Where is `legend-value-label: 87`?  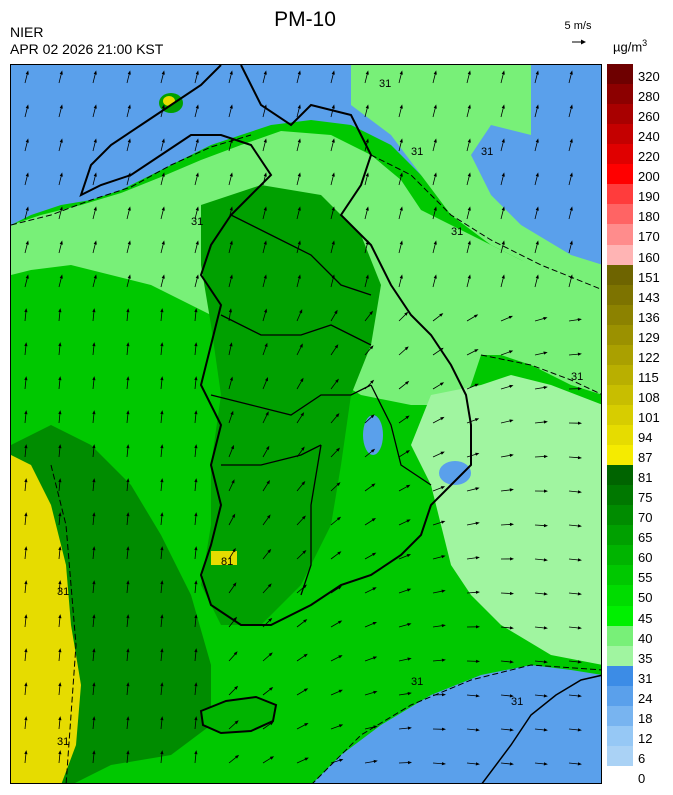
legend-value-label: 87 is located at coordinates (645, 458).